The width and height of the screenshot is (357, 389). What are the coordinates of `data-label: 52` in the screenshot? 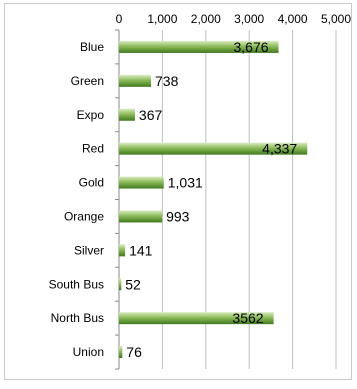 It's located at (133, 284).